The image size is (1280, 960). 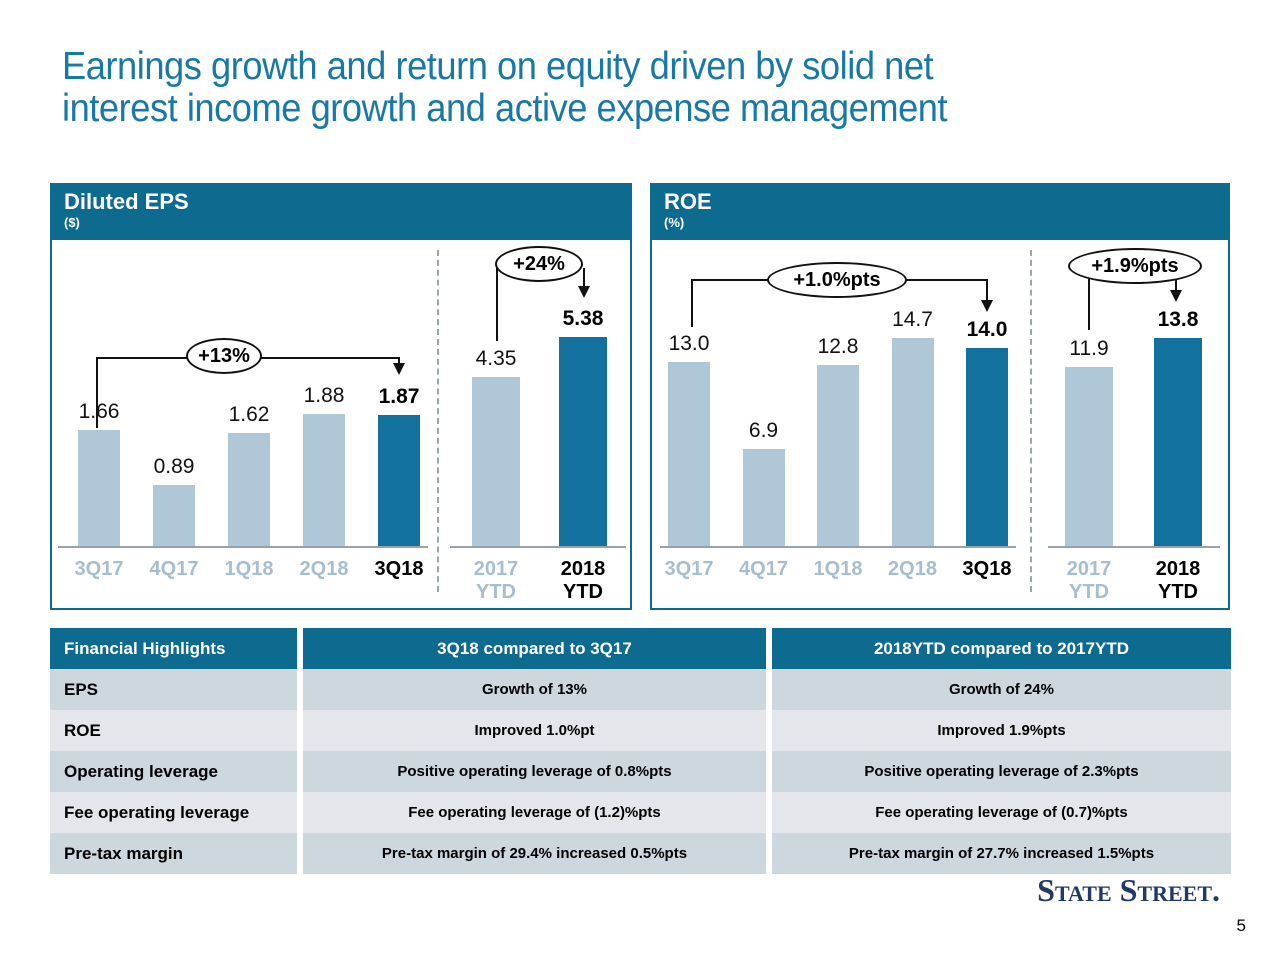 What do you see at coordinates (1001, 730) in the screenshot?
I see `table-cell: Improved 1.9%pts` at bounding box center [1001, 730].